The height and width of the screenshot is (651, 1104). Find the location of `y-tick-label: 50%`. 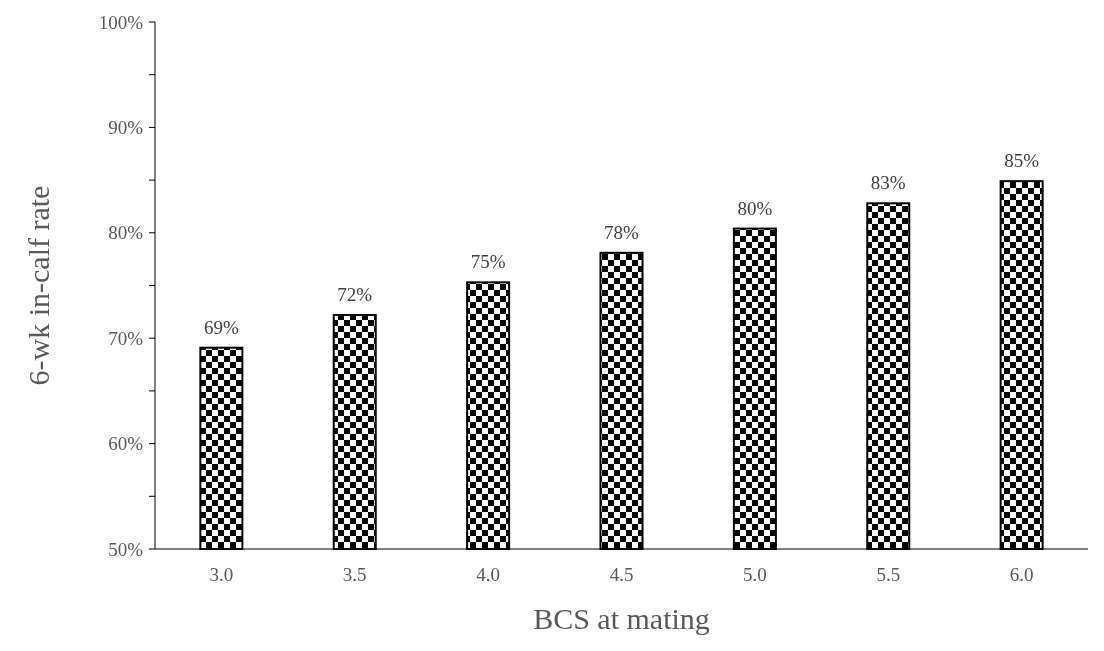

y-tick-label: 50% is located at coordinates (126, 549).